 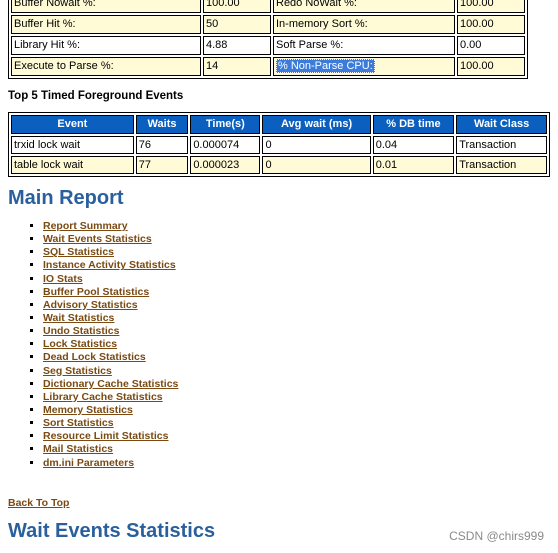 What do you see at coordinates (77, 370) in the screenshot?
I see `toc-link-seg-statistics: Seg Statistics` at bounding box center [77, 370].